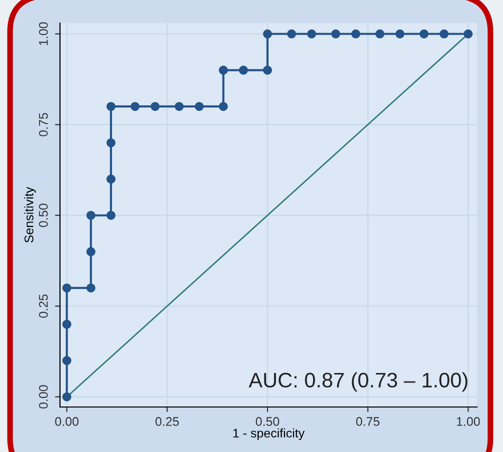 The width and height of the screenshot is (503, 452). Describe the element at coordinates (269, 434) in the screenshot. I see `x-axis-title: 1 - specificity` at that location.